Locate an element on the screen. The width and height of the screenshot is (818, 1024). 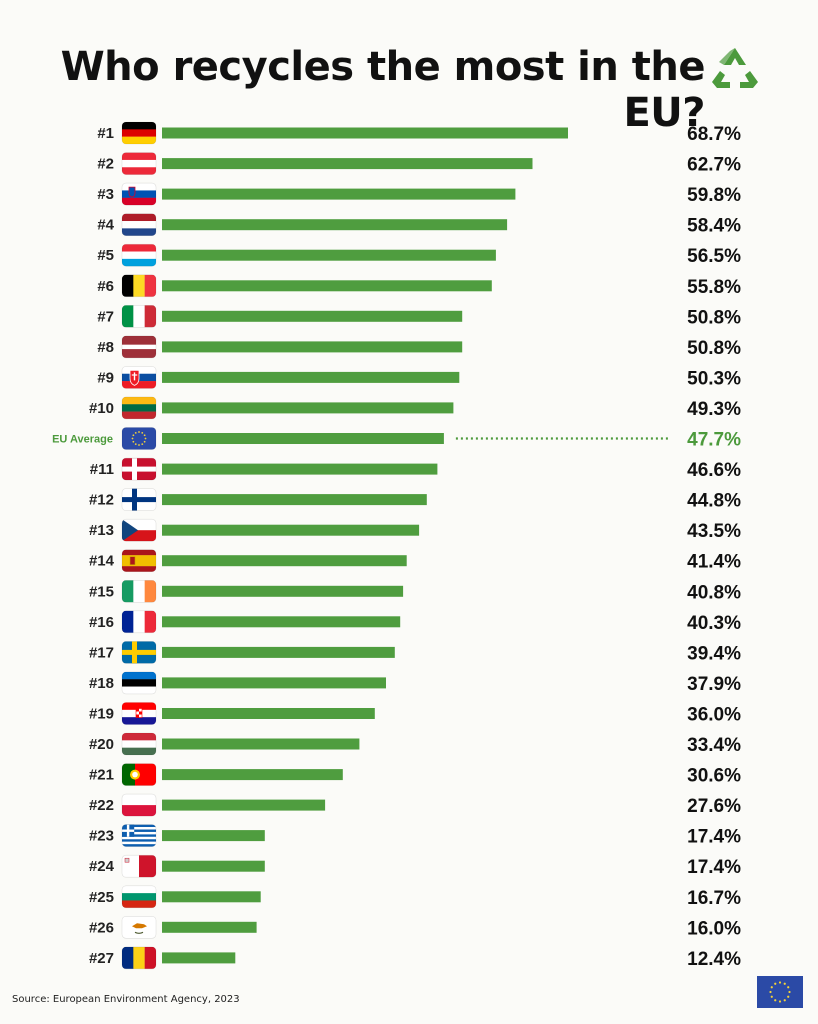
rank-label: #16 is located at coordinates (101, 622).